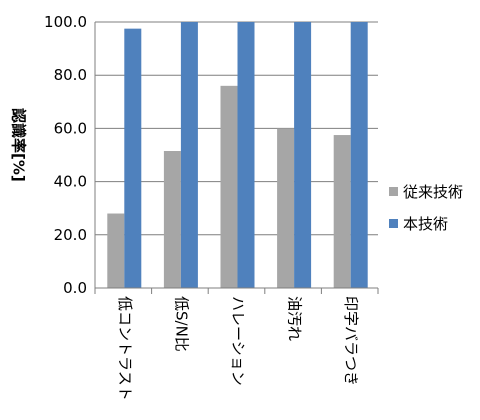 The width and height of the screenshot is (480, 420). Describe the element at coordinates (65, 155) in the screenshot. I see `y-tick-labels: 0.0 20.0 40.0 60.0 80.0 100.0` at that location.